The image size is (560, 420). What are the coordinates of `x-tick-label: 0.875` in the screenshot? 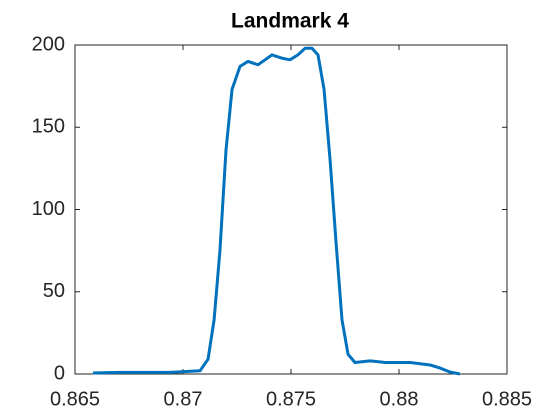 It's located at (291, 399).